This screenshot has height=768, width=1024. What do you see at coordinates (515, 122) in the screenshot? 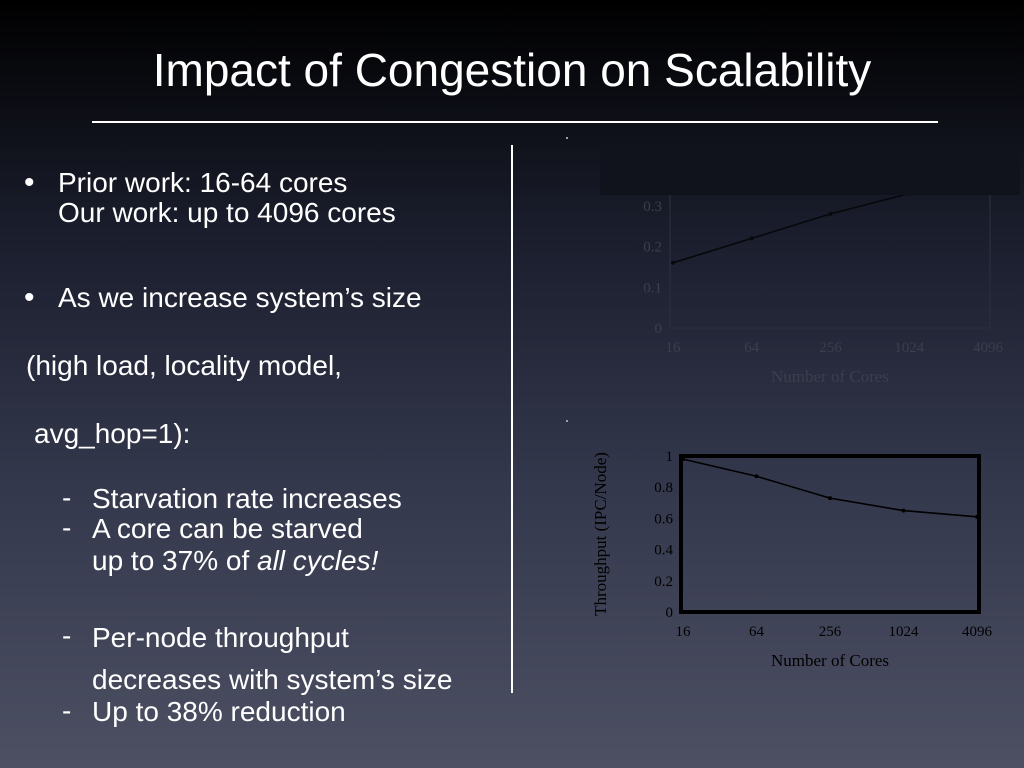
I see `title-underline` at bounding box center [515, 122].